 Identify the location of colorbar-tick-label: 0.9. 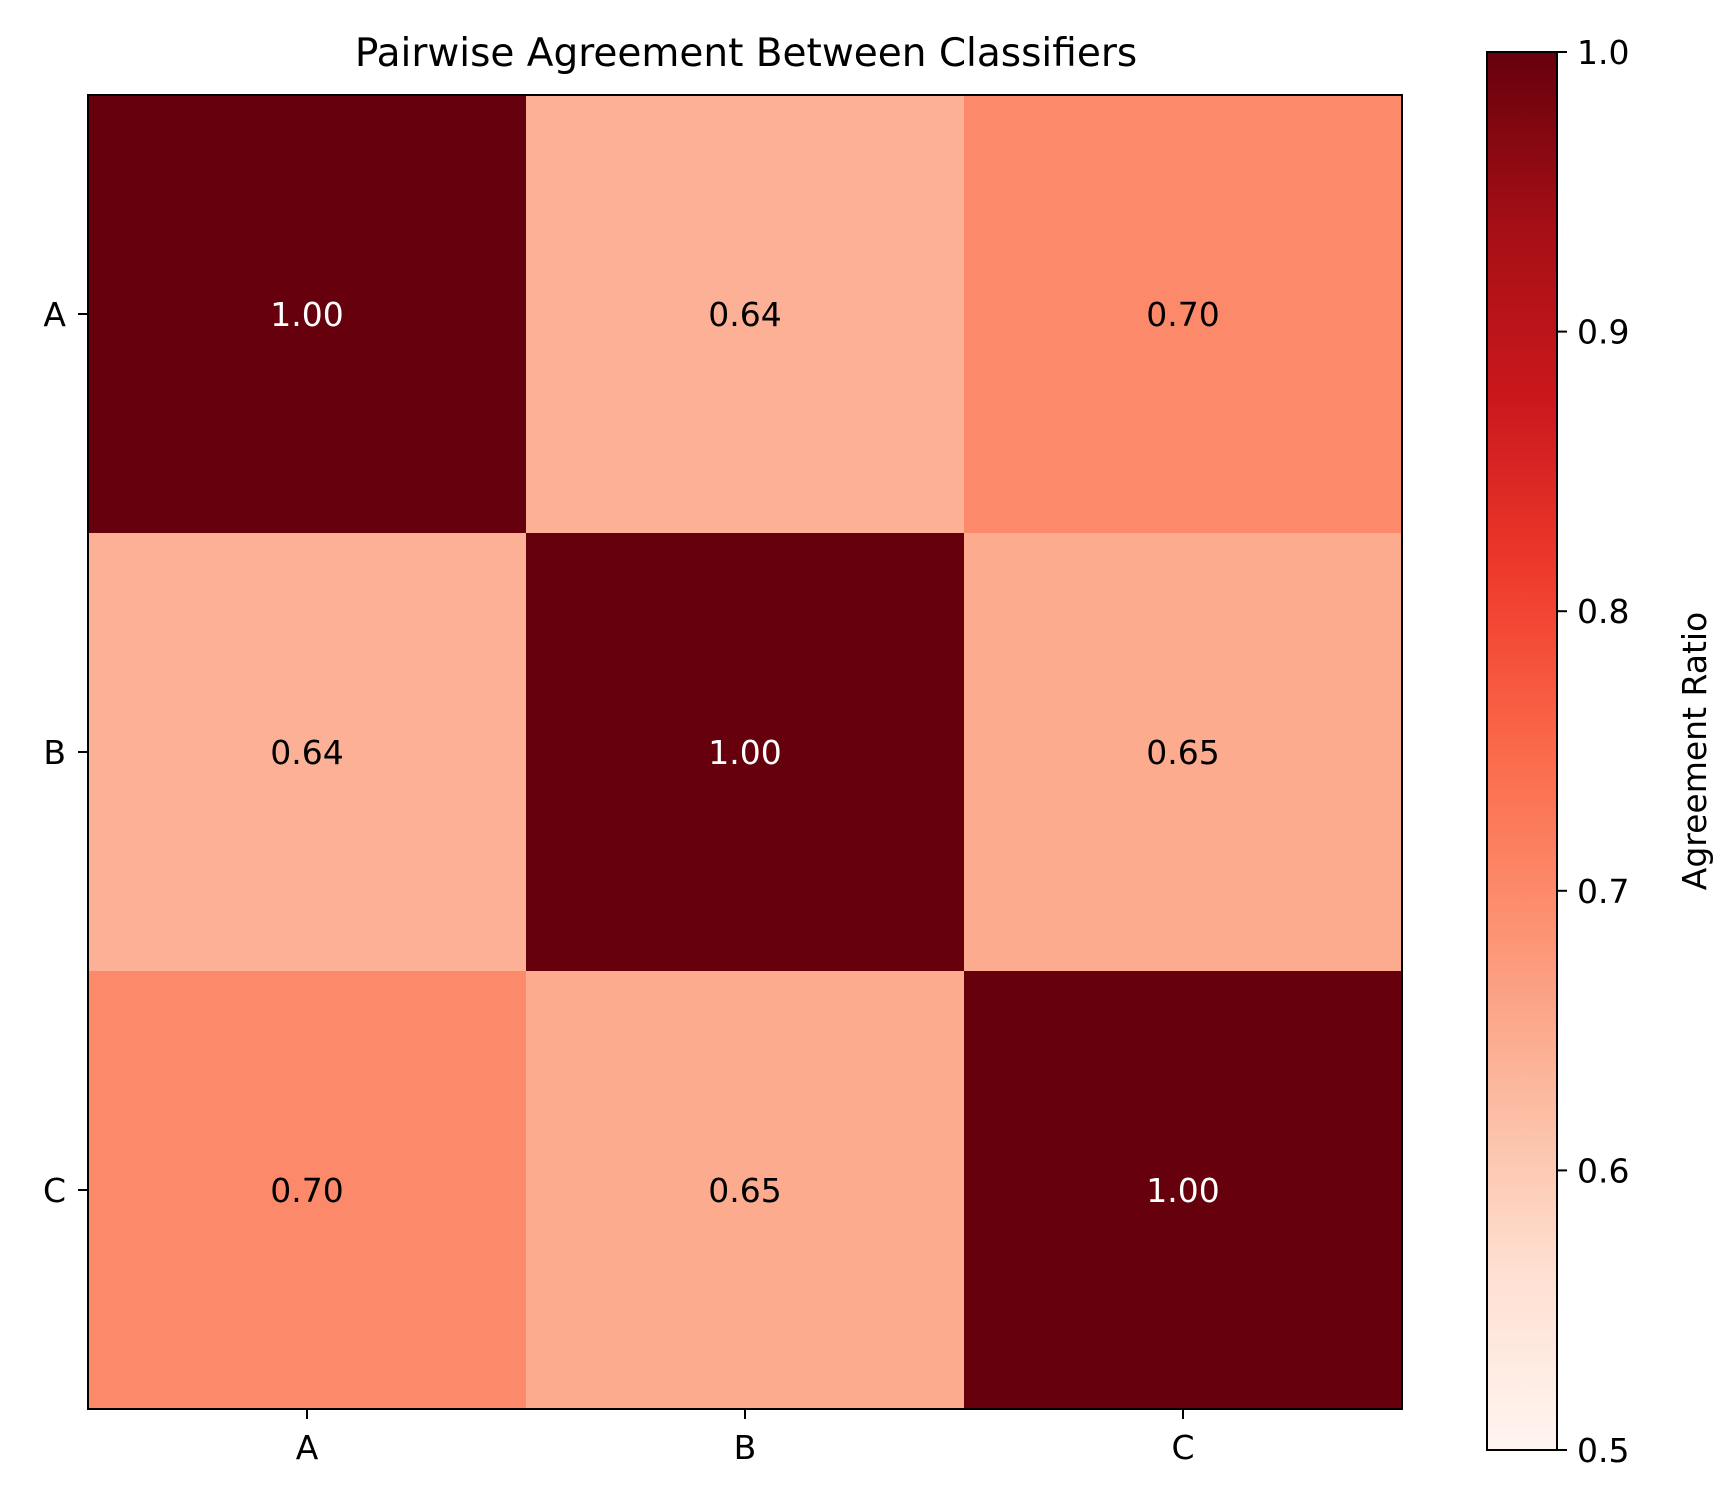
(1603, 332).